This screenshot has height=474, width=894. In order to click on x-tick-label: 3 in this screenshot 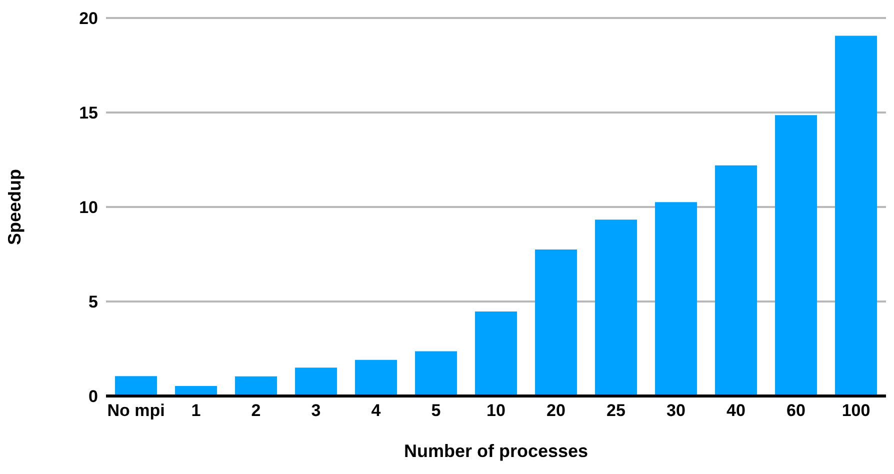, I will do `click(316, 410)`.